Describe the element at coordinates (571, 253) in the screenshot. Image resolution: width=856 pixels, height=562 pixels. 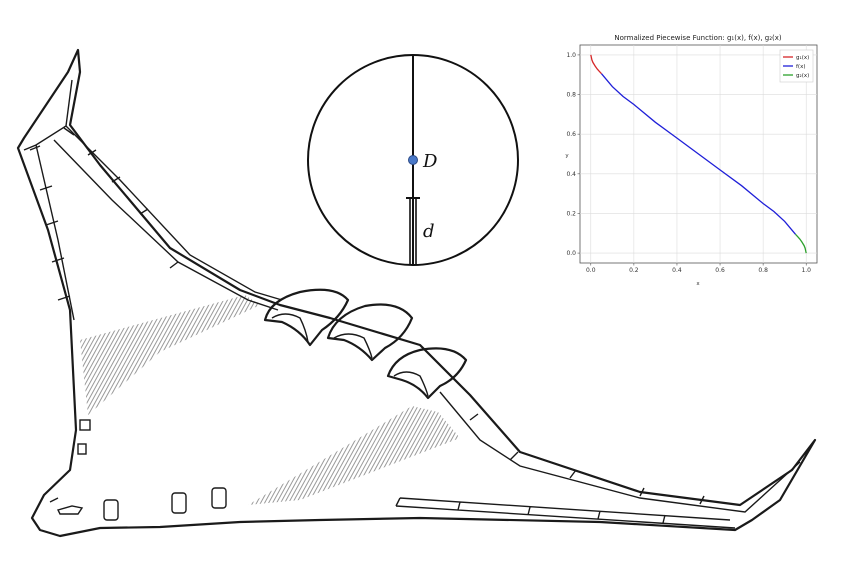
I see `y-tick-label: 0.0` at that location.